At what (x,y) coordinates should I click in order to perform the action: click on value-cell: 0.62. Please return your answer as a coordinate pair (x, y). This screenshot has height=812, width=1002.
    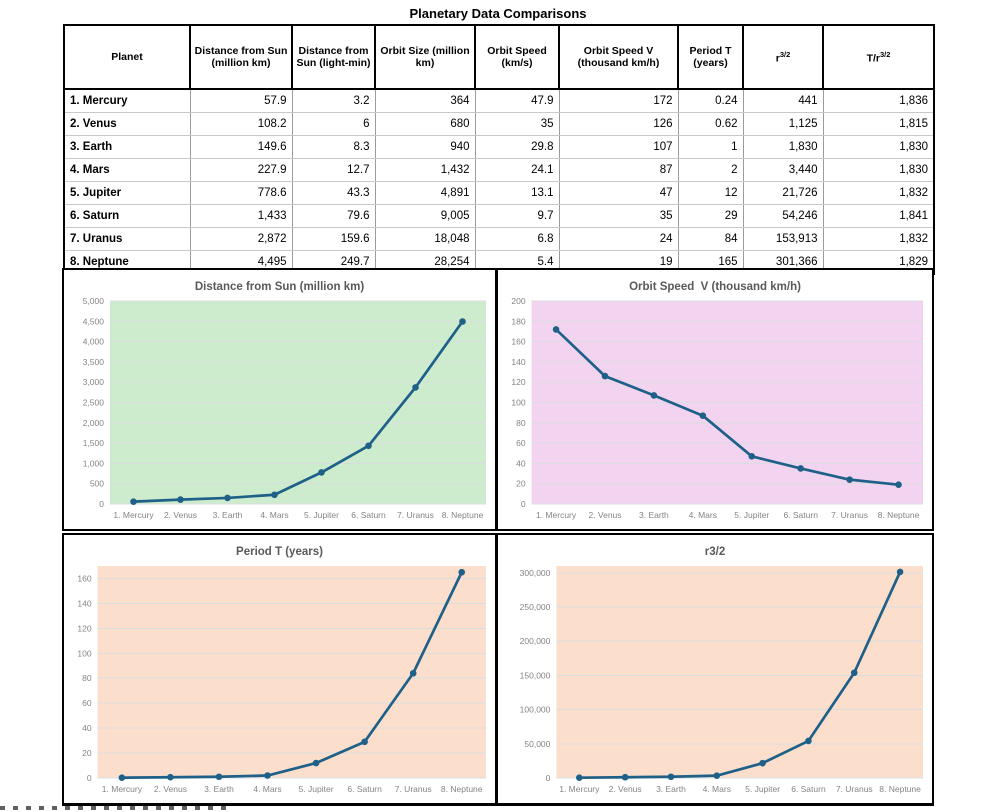
    Looking at the image, I should click on (711, 124).